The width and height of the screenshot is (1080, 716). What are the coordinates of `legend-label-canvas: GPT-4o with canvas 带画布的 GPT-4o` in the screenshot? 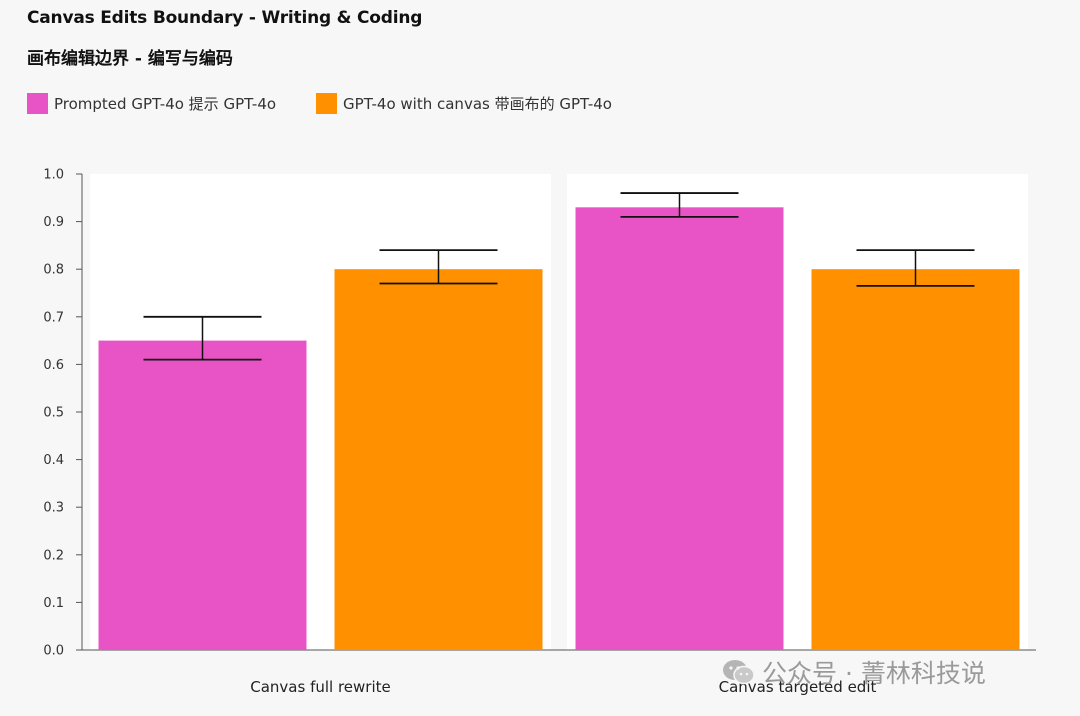 It's located at (477, 104).